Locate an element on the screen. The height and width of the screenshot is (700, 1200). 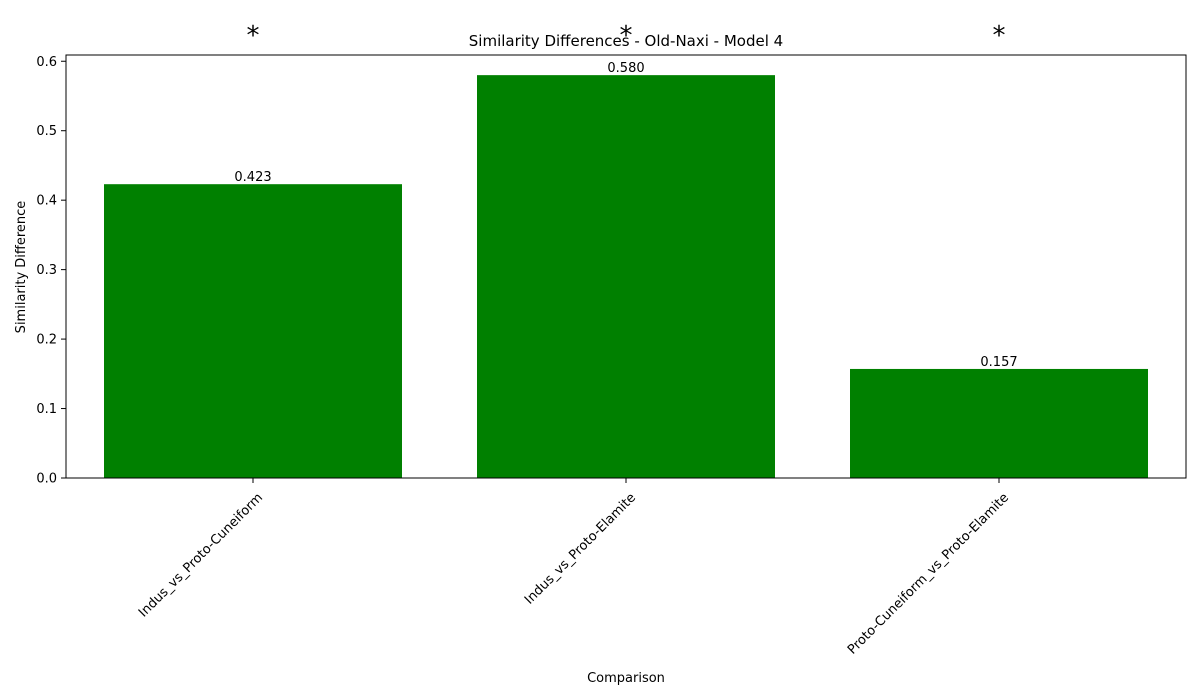
value-label-3: 0.157 is located at coordinates (998, 362).